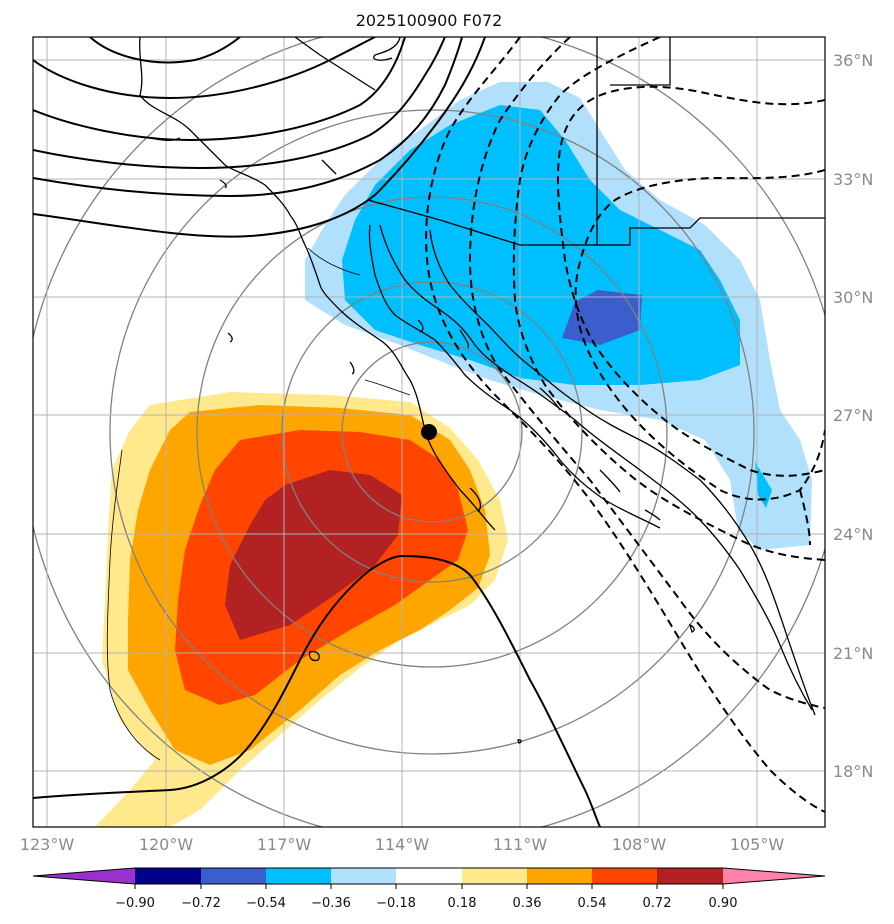 The height and width of the screenshot is (924, 894). What do you see at coordinates (853, 60) in the screenshot?
I see `lat-label: 36°N` at bounding box center [853, 60].